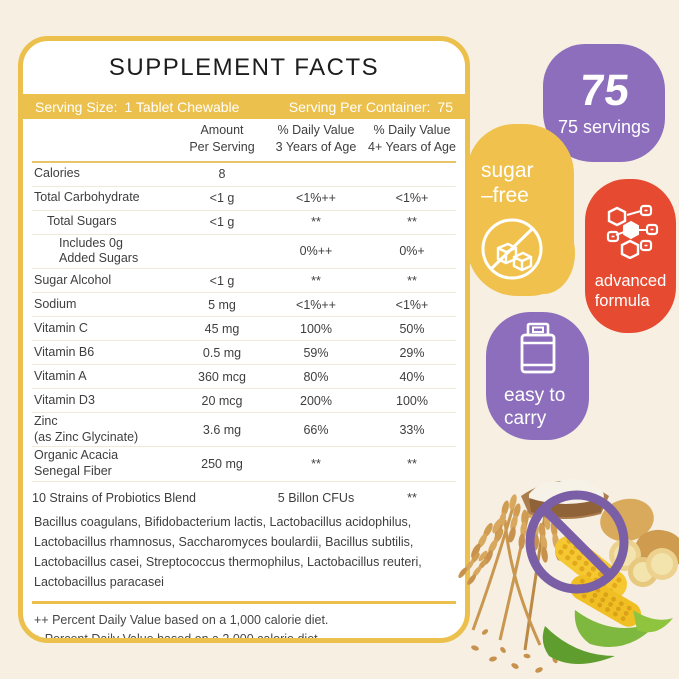 The image size is (679, 679). What do you see at coordinates (244, 401) in the screenshot?
I see `table-row-vitamin-d3: Vitamin D3 20 mcg 200% 100%` at bounding box center [244, 401].